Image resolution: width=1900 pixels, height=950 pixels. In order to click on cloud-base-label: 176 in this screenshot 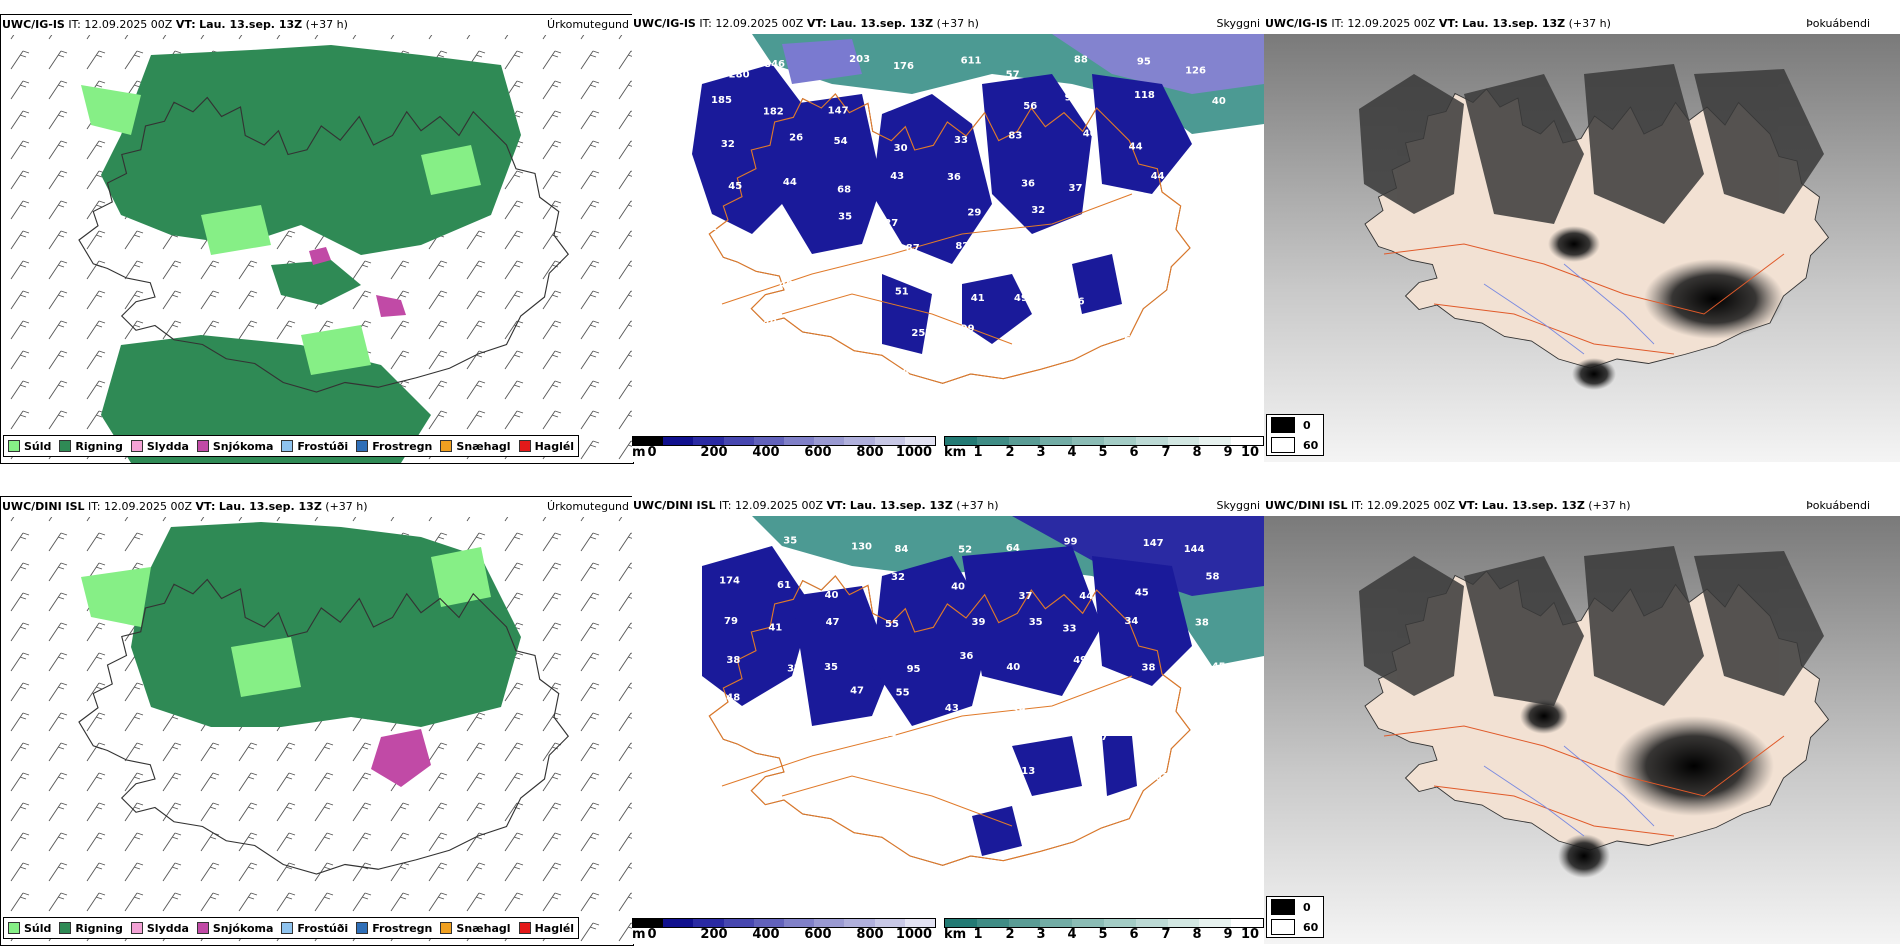, I will do `click(903, 66)`.